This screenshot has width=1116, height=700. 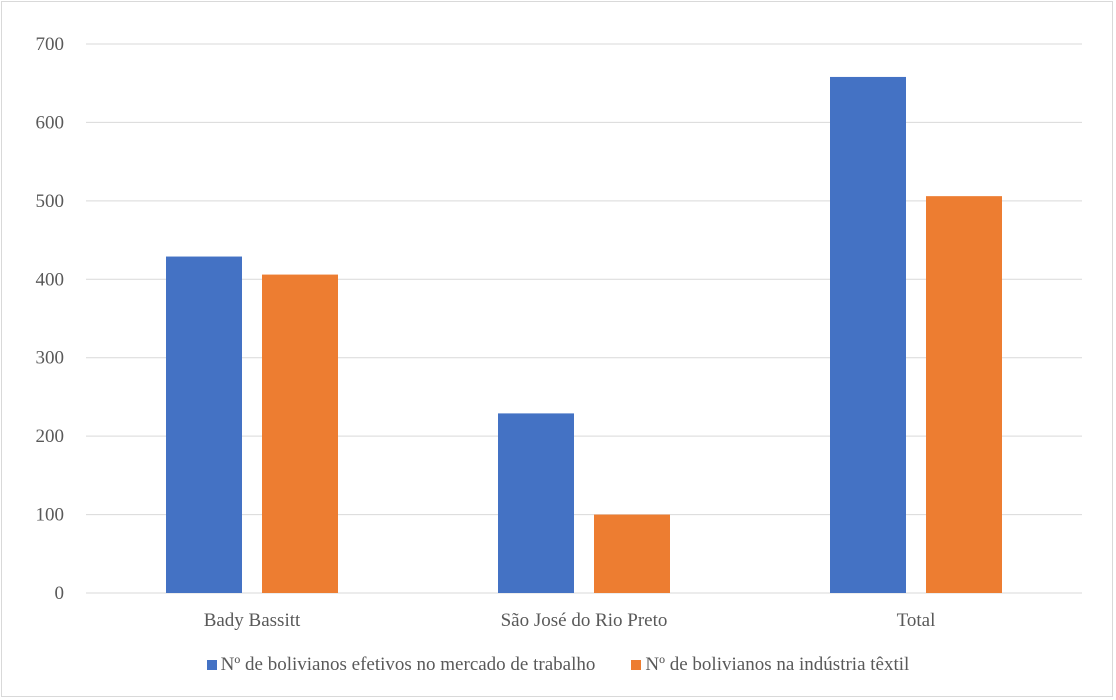 What do you see at coordinates (50, 319) in the screenshot?
I see `y-axis-ticks: 0 100 200 300 400 500 600 700` at bounding box center [50, 319].